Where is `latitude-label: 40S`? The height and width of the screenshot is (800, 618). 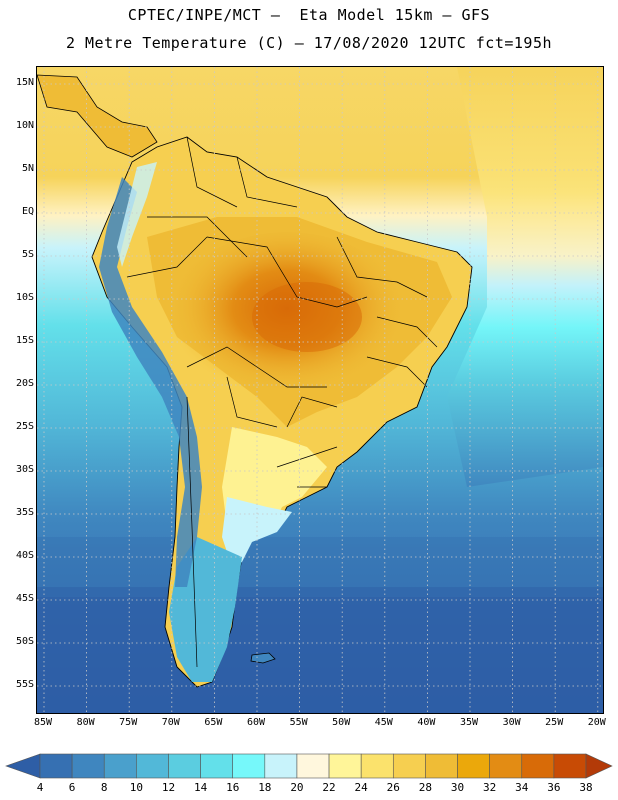
latitude-label: 40S is located at coordinates (24, 555).